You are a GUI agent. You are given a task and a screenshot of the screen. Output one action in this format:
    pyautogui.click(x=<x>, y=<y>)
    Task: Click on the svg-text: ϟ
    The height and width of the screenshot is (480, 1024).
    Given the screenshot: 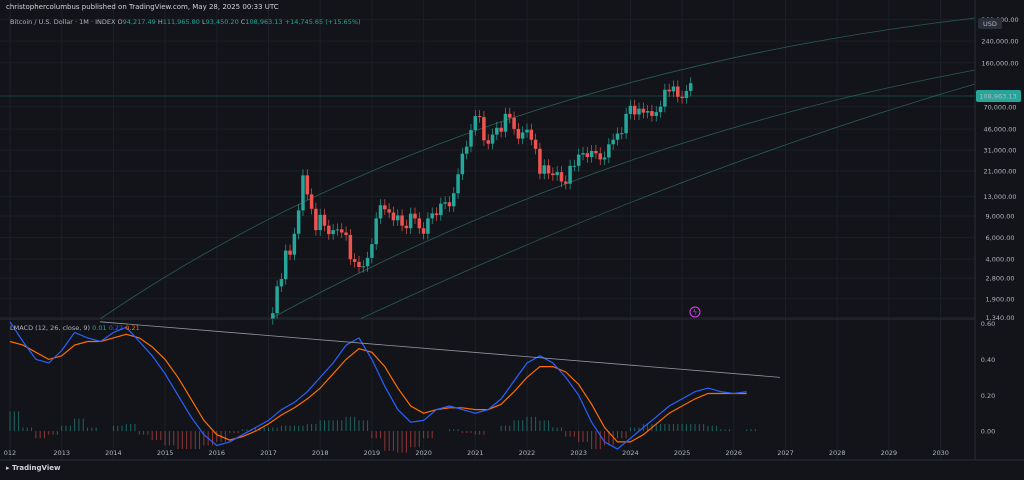 What is the action you would take?
    pyautogui.click(x=695, y=313)
    